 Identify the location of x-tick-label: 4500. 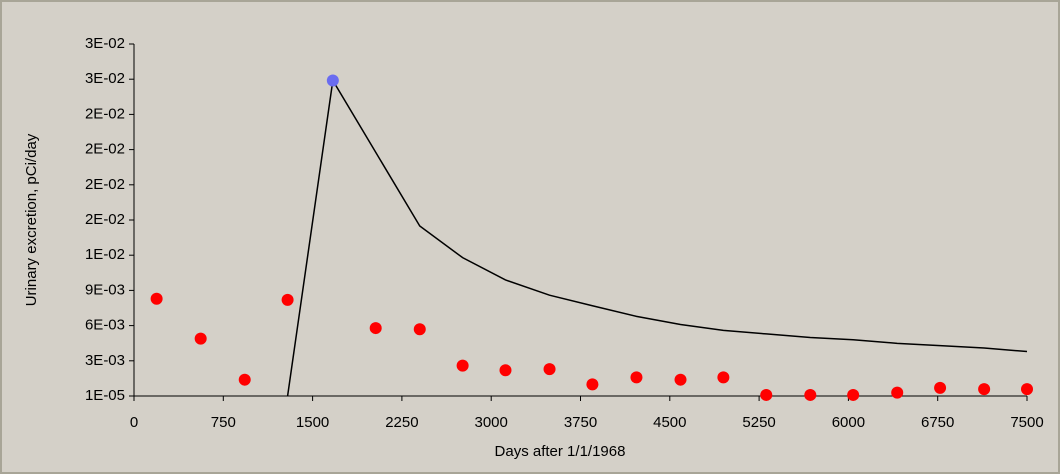
(669, 422).